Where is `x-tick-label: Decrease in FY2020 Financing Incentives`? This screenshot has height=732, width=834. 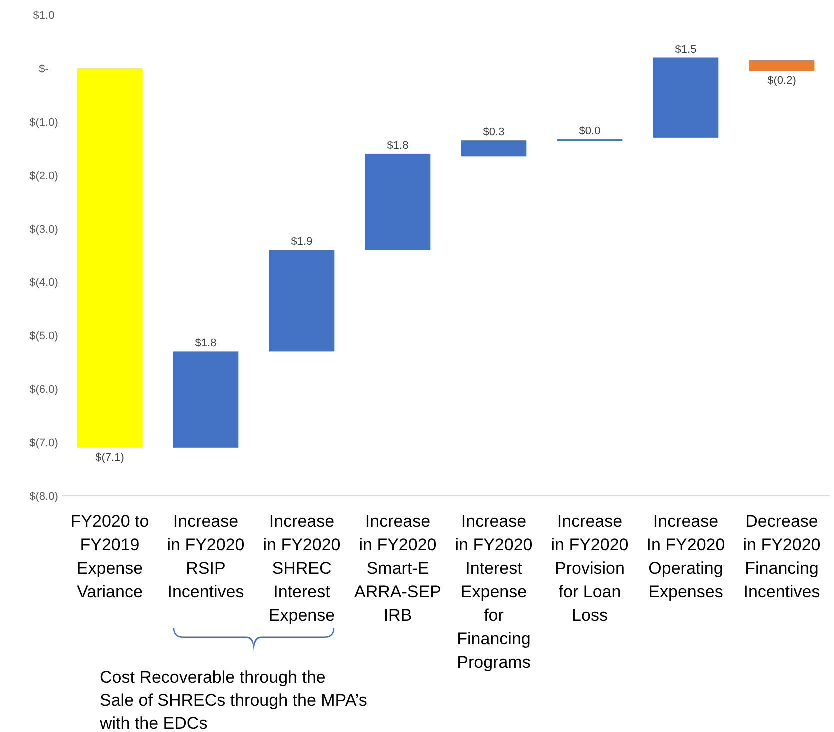
x-tick-label: Decrease in FY2020 Financing Incentives is located at coordinates (782, 557).